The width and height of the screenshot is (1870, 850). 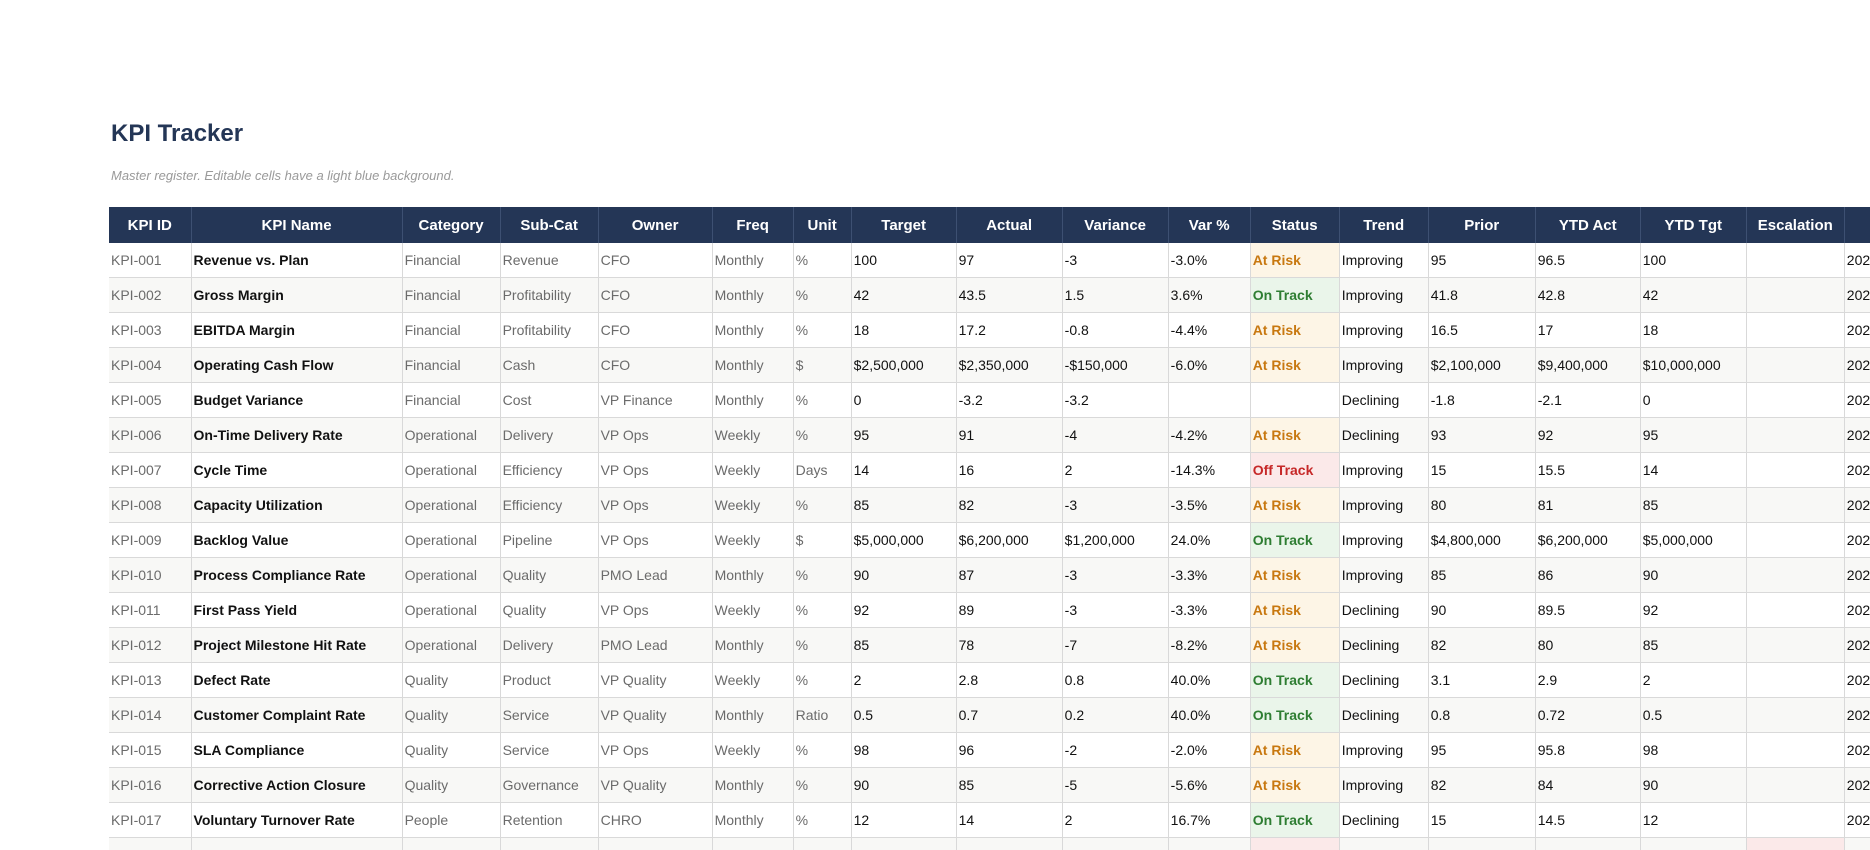 I want to click on owner-cell: VP Quality, so click(x=655, y=715).